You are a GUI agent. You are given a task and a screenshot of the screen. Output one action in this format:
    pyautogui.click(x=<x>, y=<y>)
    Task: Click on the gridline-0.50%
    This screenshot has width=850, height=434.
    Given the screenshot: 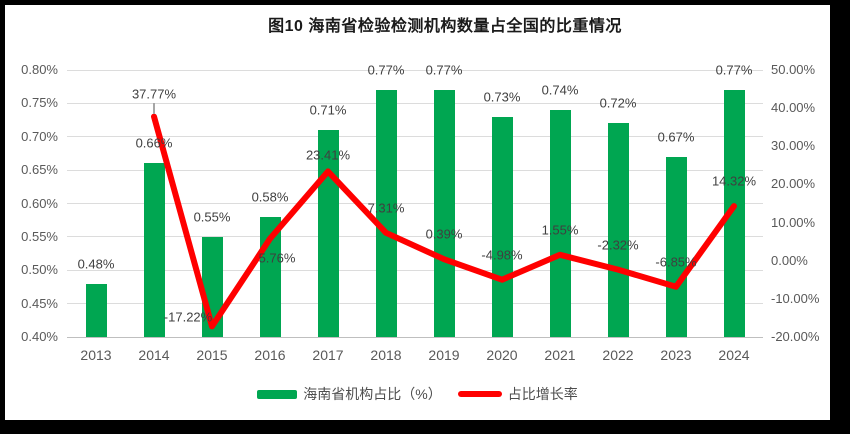 What is the action you would take?
    pyautogui.click(x=415, y=270)
    